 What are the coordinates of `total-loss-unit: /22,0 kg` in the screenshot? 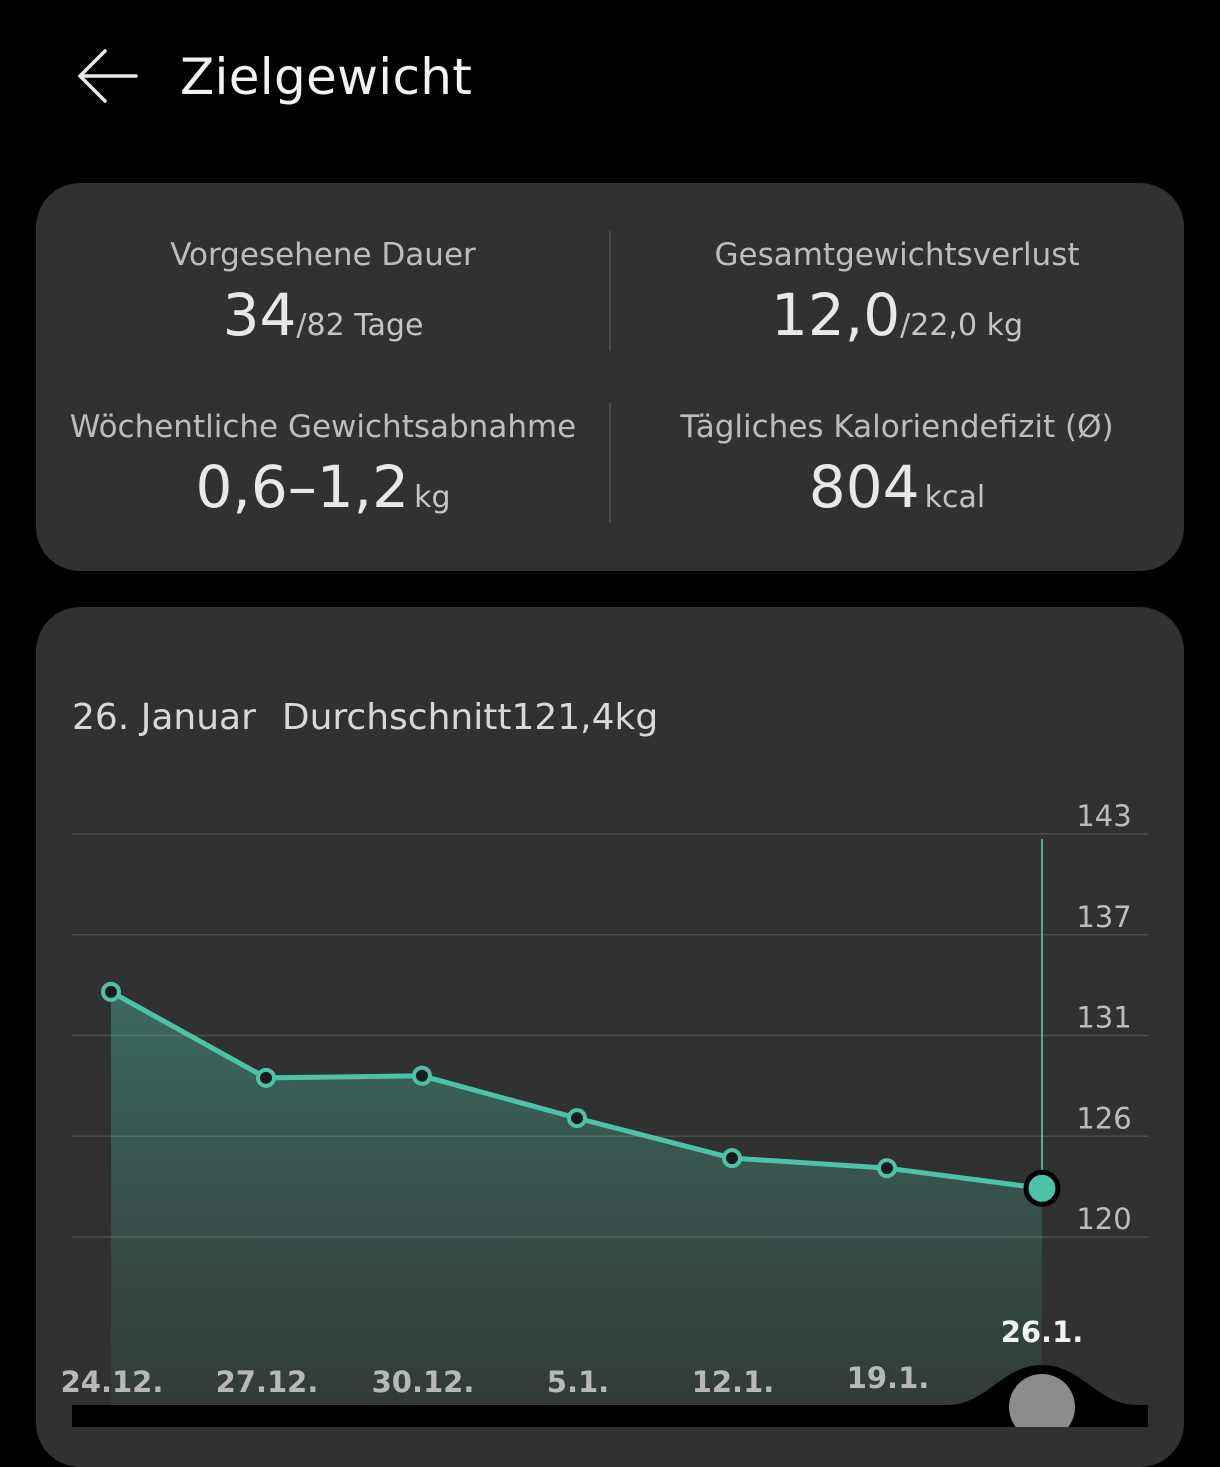 It's located at (961, 325).